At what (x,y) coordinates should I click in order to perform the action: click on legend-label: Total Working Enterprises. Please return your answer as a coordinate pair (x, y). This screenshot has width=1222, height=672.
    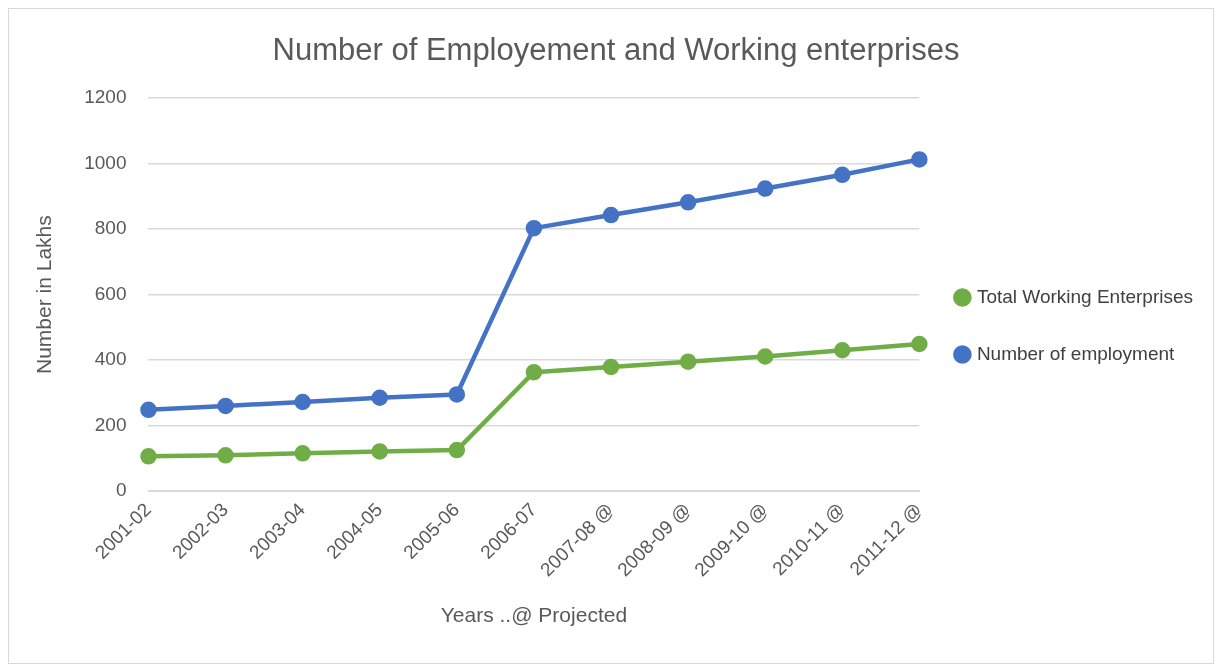
    Looking at the image, I should click on (1084, 296).